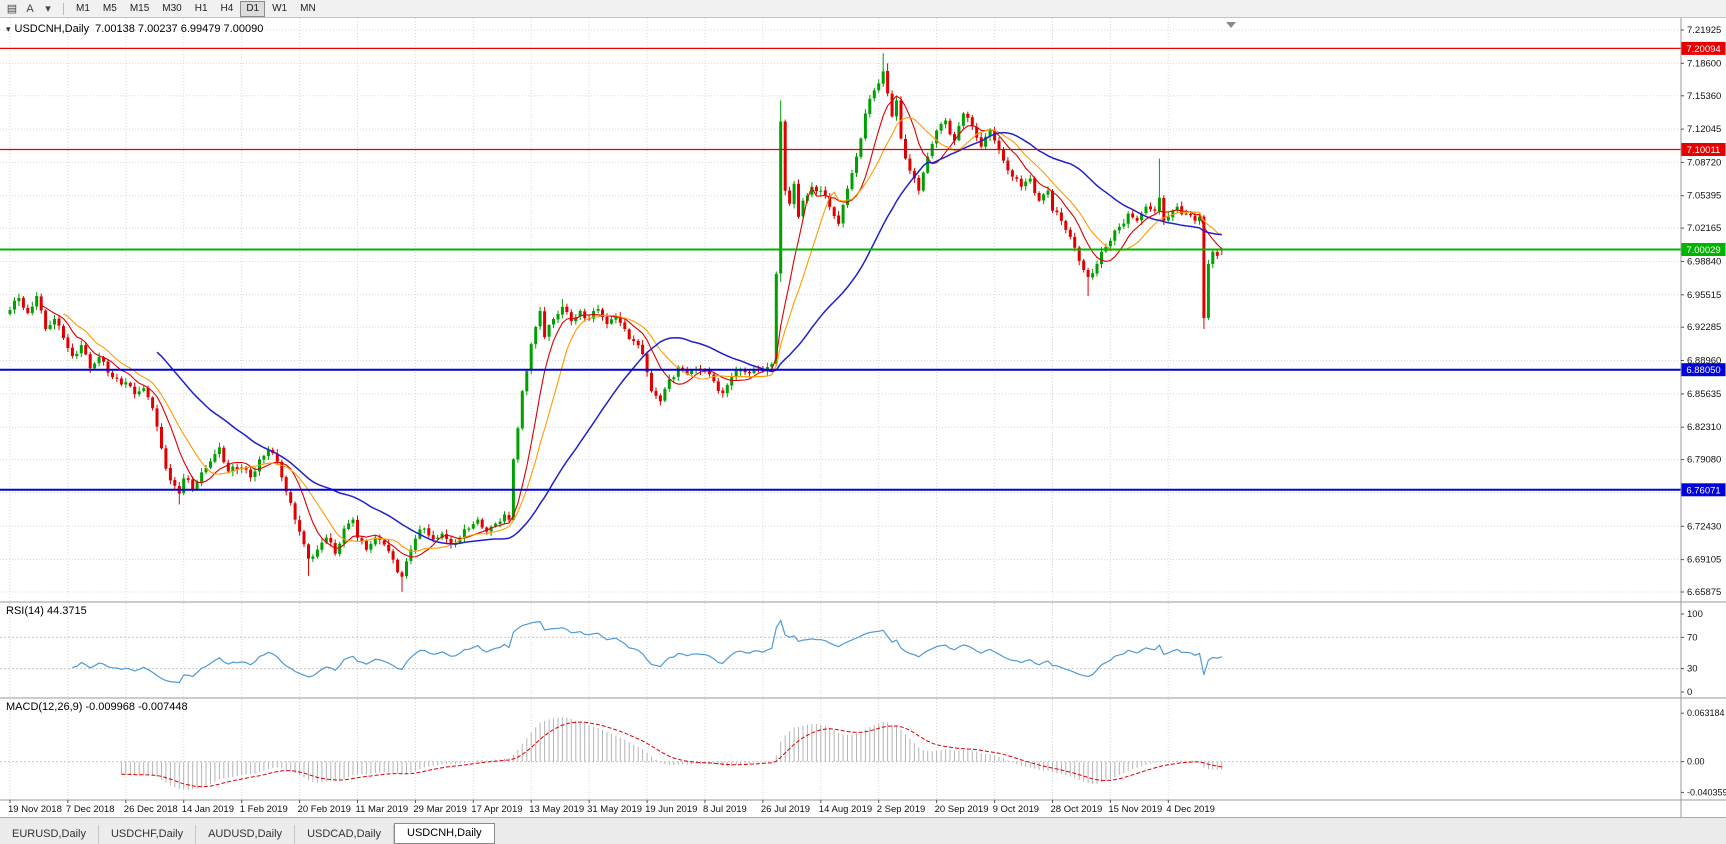 The height and width of the screenshot is (844, 1726). I want to click on svg-text: 14 Jan 2019, so click(208, 809).